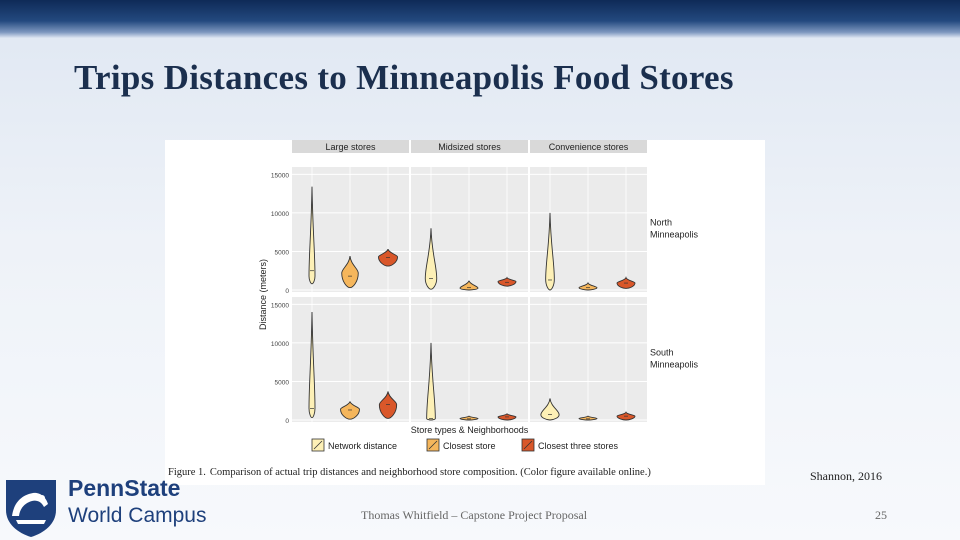 The width and height of the screenshot is (960, 540). I want to click on logo-text-pennstate: PennState, so click(124, 488).